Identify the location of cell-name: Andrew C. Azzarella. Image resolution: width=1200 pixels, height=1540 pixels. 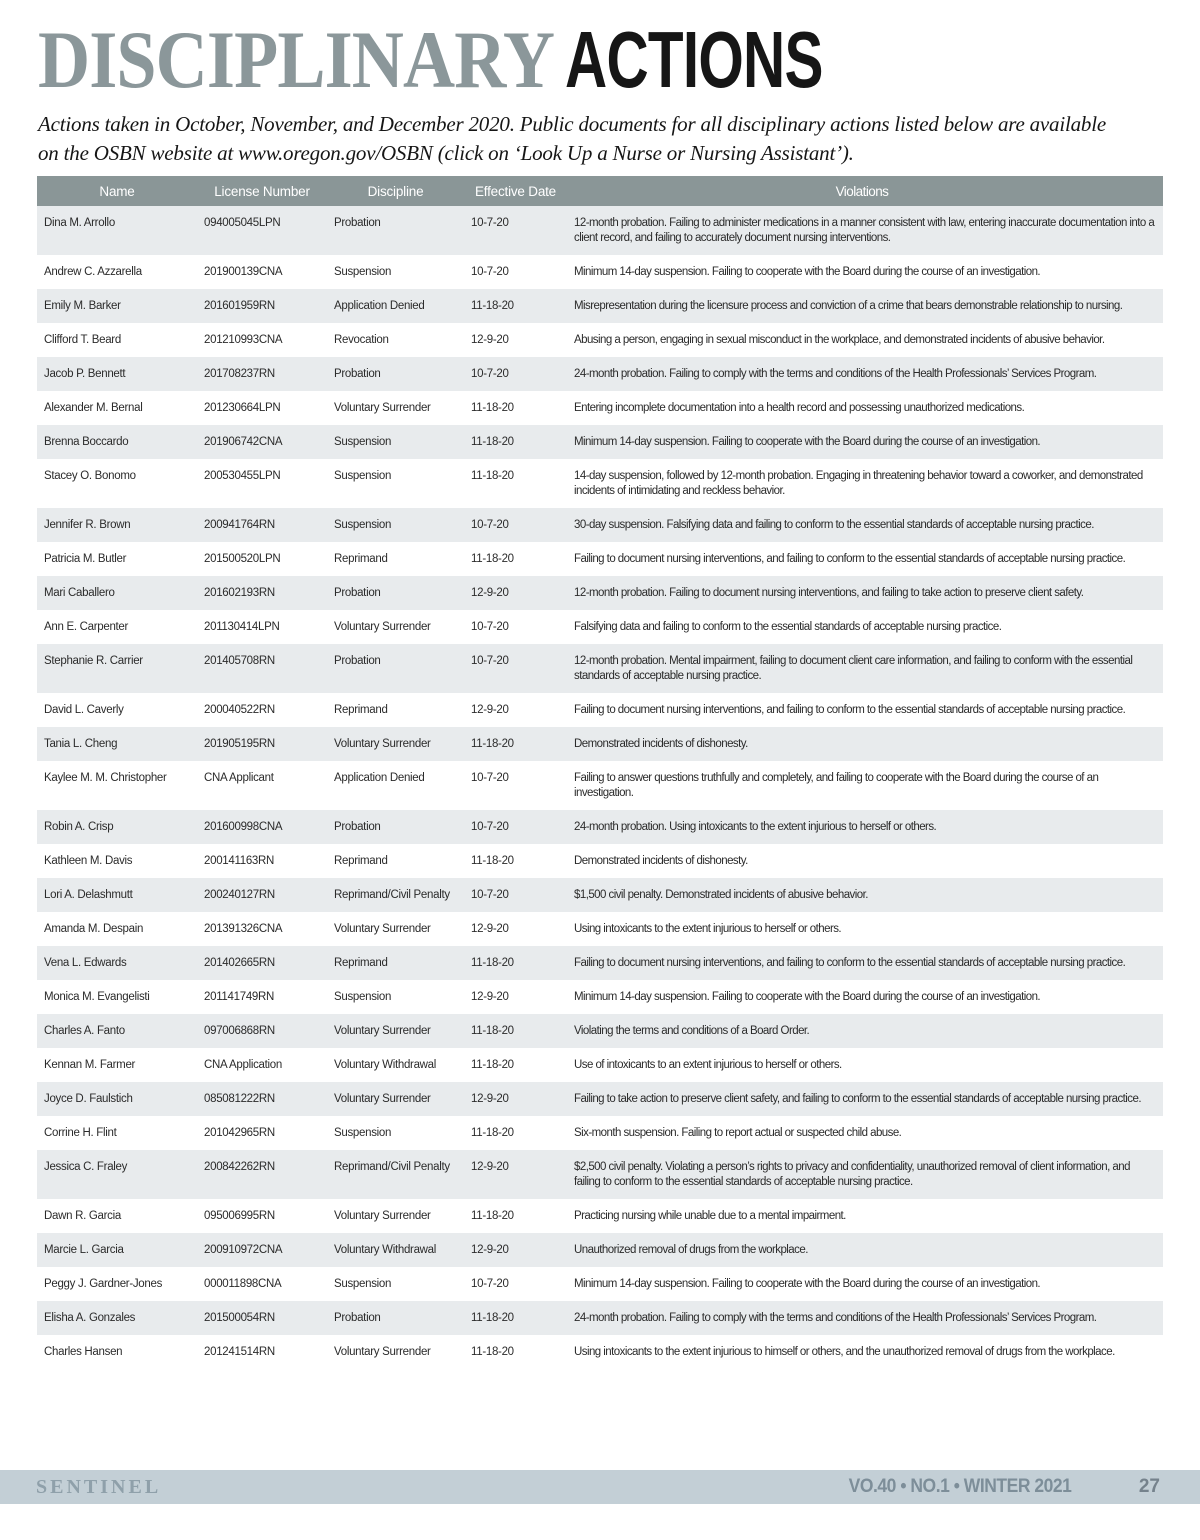
(93, 272).